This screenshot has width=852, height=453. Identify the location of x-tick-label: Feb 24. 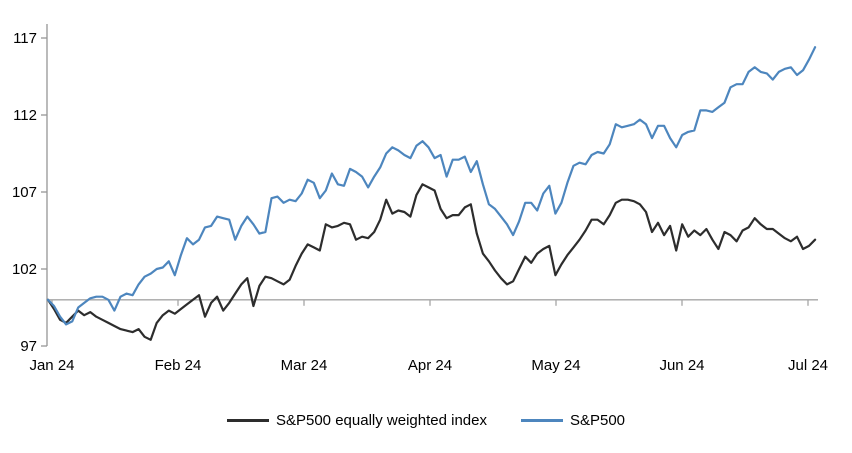
(178, 365).